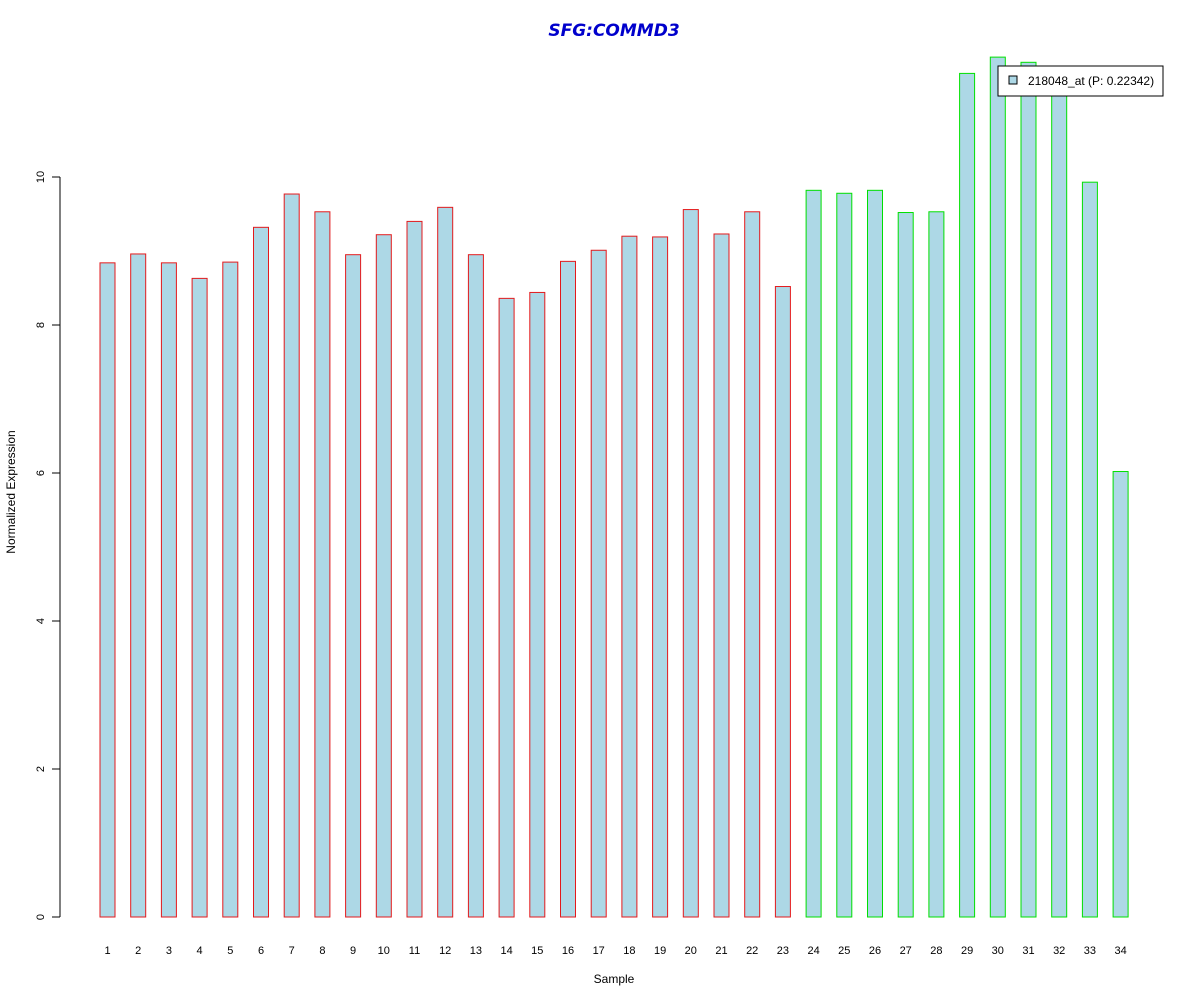  I want to click on chart-title: SFG:COMMD3, so click(613, 31).